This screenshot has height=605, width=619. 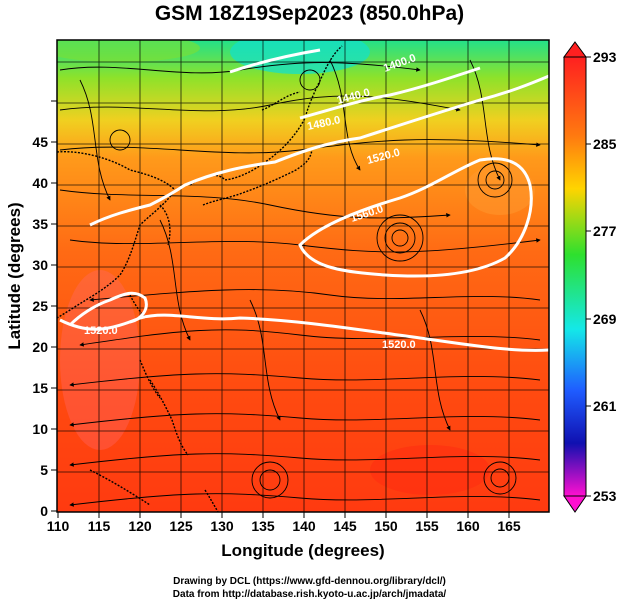 I want to click on x-tick-label: 140, so click(x=304, y=526).